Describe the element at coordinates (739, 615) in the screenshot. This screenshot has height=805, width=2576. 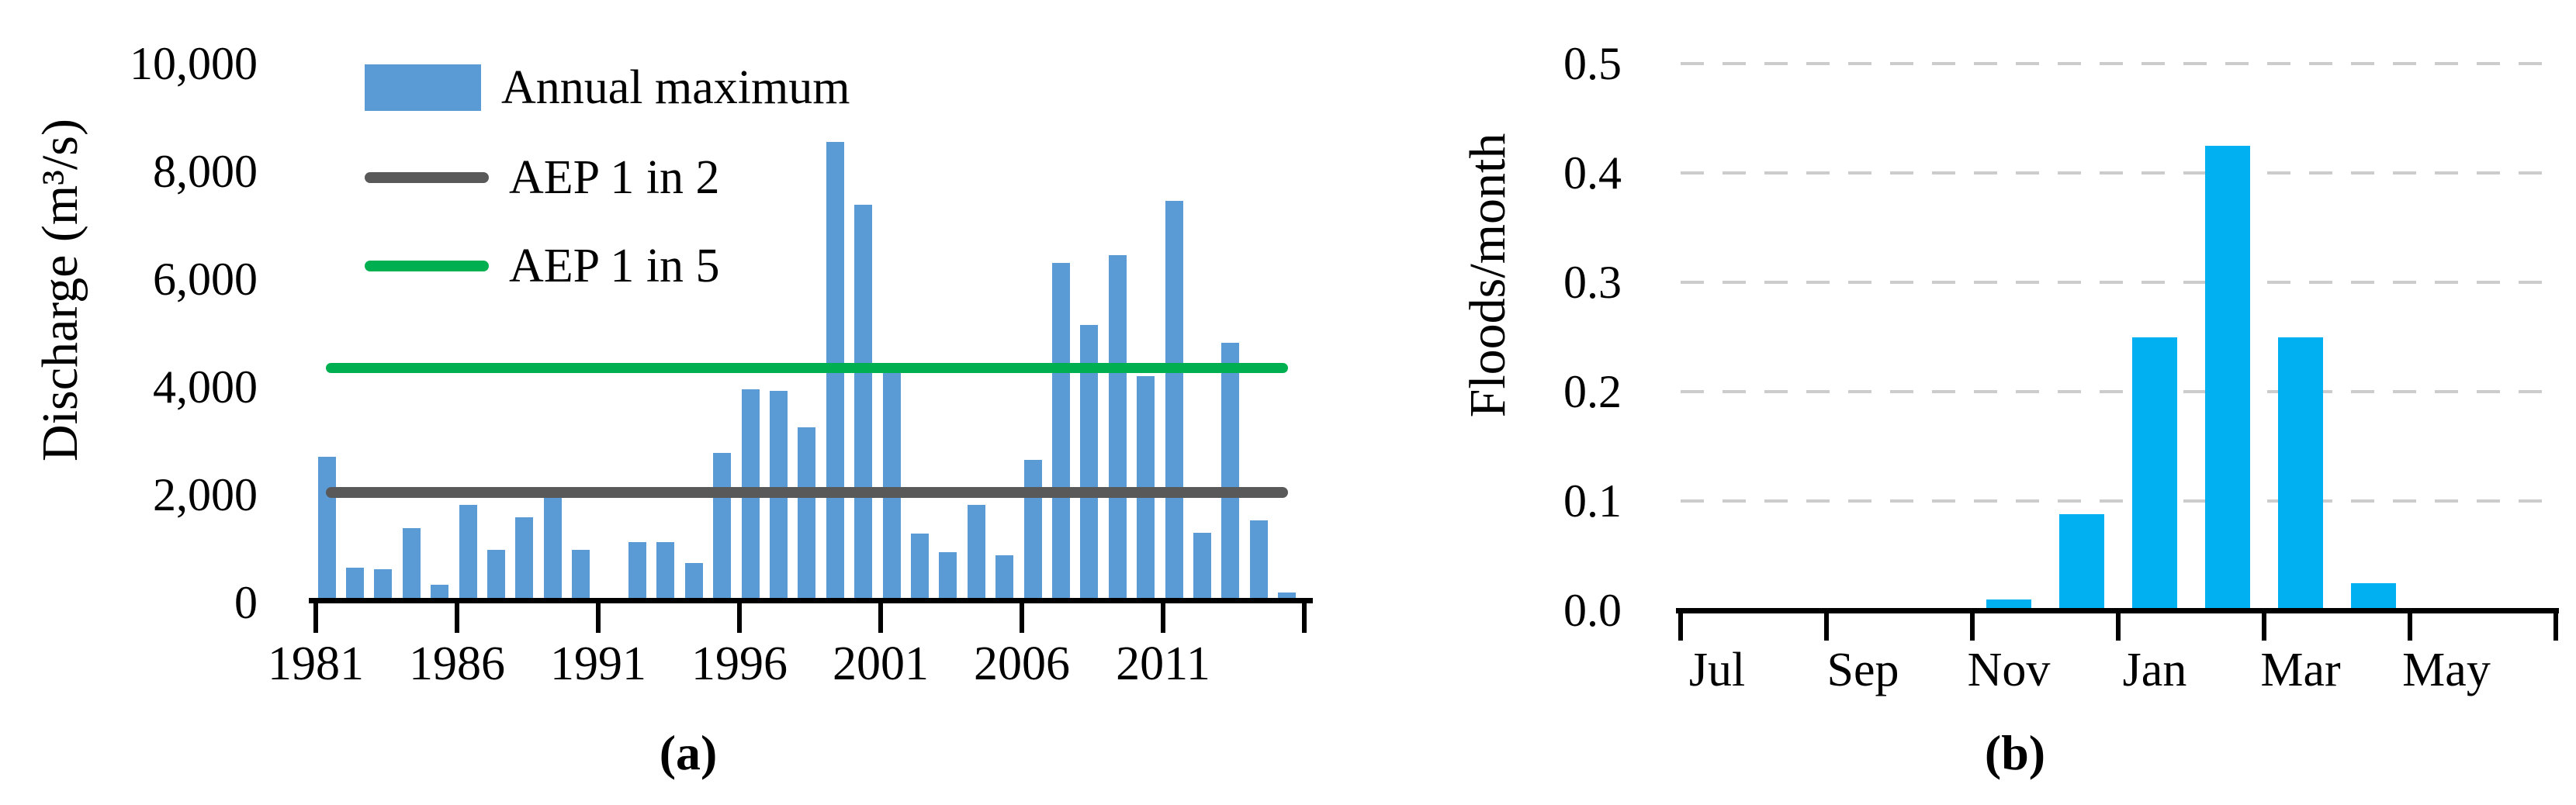
I see `panel-a-xtick-1996` at that location.